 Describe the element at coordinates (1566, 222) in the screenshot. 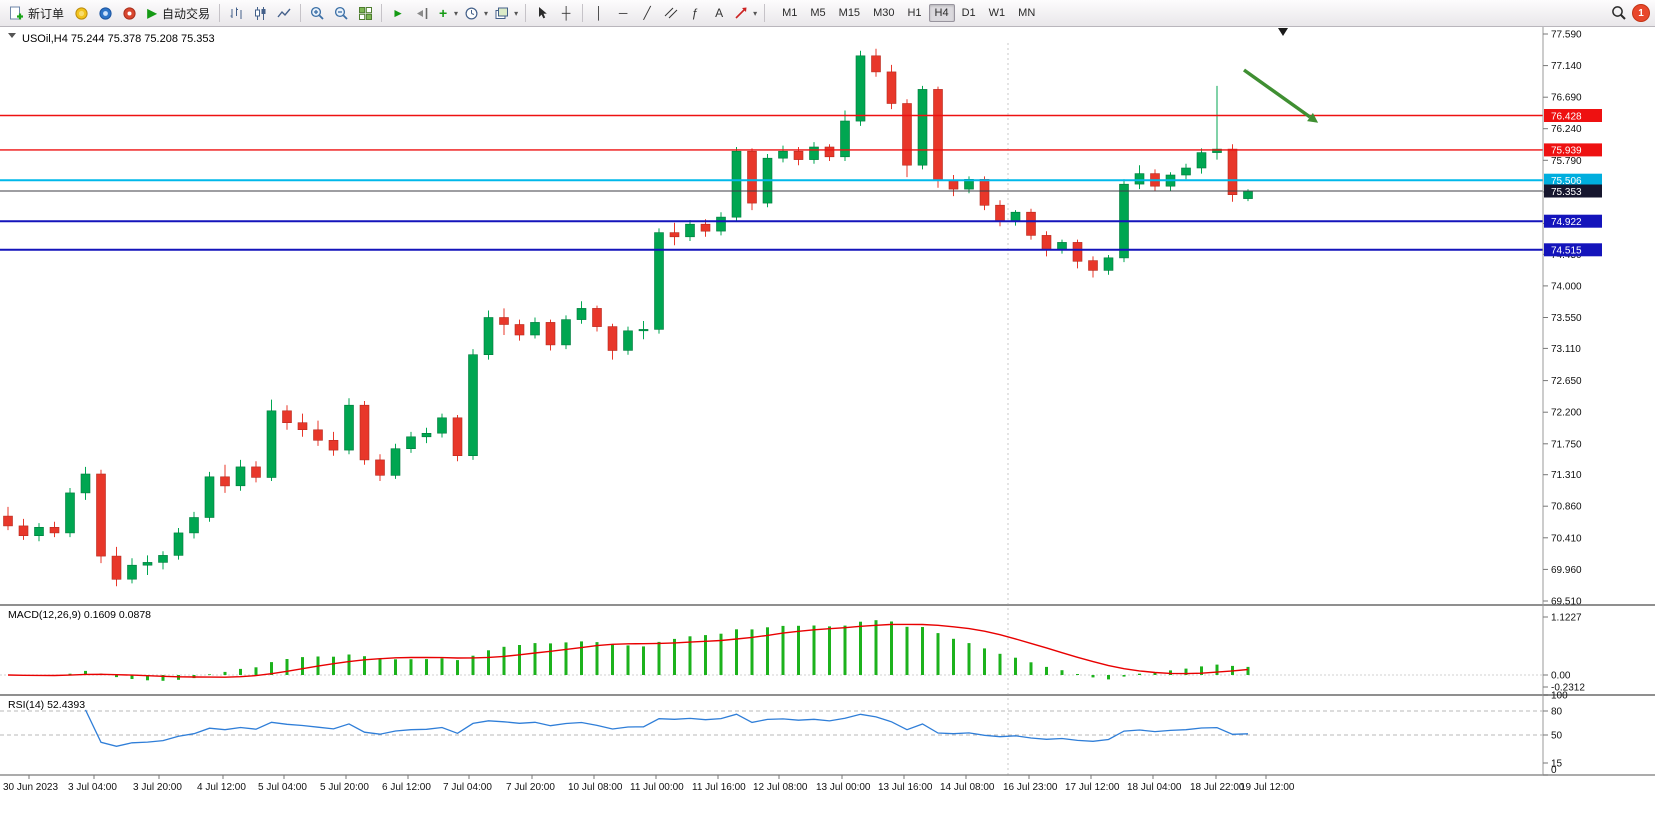

I see `price-tag-74.922-text: 74.922` at that location.